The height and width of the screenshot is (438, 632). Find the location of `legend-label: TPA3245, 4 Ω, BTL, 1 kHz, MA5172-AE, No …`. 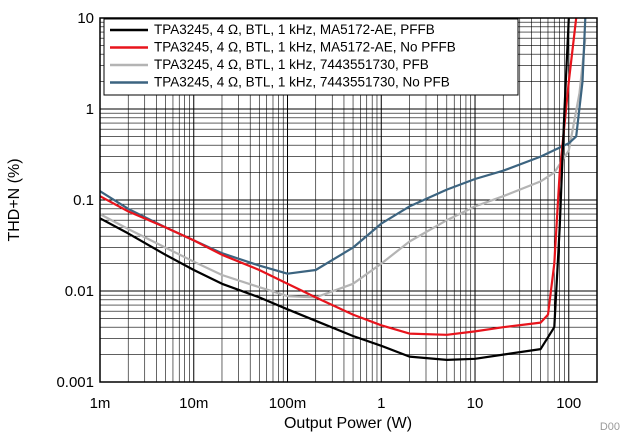

legend-label: TPA3245, 4 Ω, BTL, 1 kHz, MA5172-AE, No … is located at coordinates (305, 47).